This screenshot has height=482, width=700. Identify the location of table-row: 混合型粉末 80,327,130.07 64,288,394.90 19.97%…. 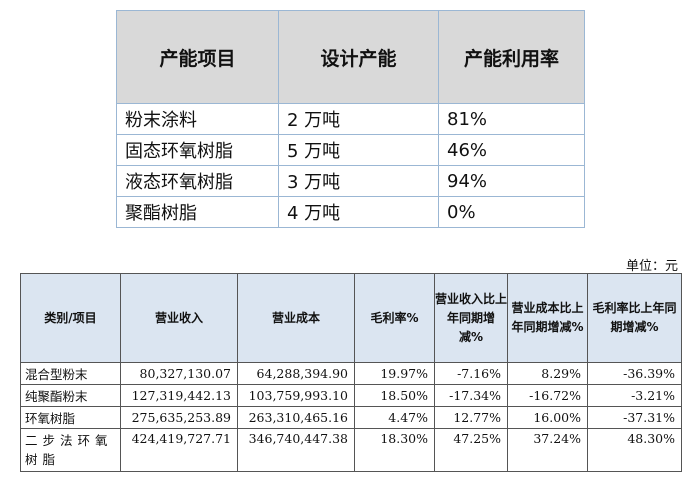
(351, 373).